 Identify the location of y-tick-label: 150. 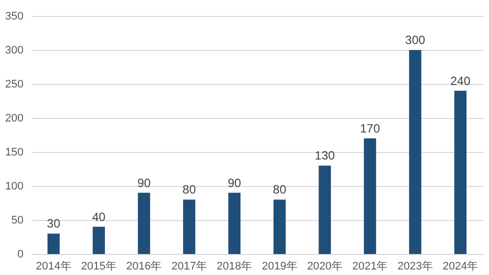
(14, 152).